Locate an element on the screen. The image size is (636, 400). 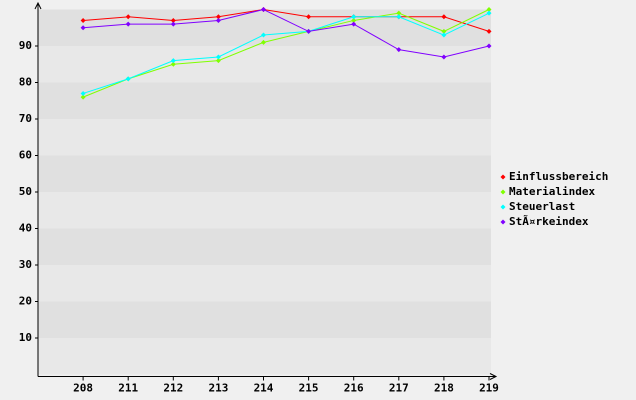
x-tick-label: 216 is located at coordinates (354, 388).